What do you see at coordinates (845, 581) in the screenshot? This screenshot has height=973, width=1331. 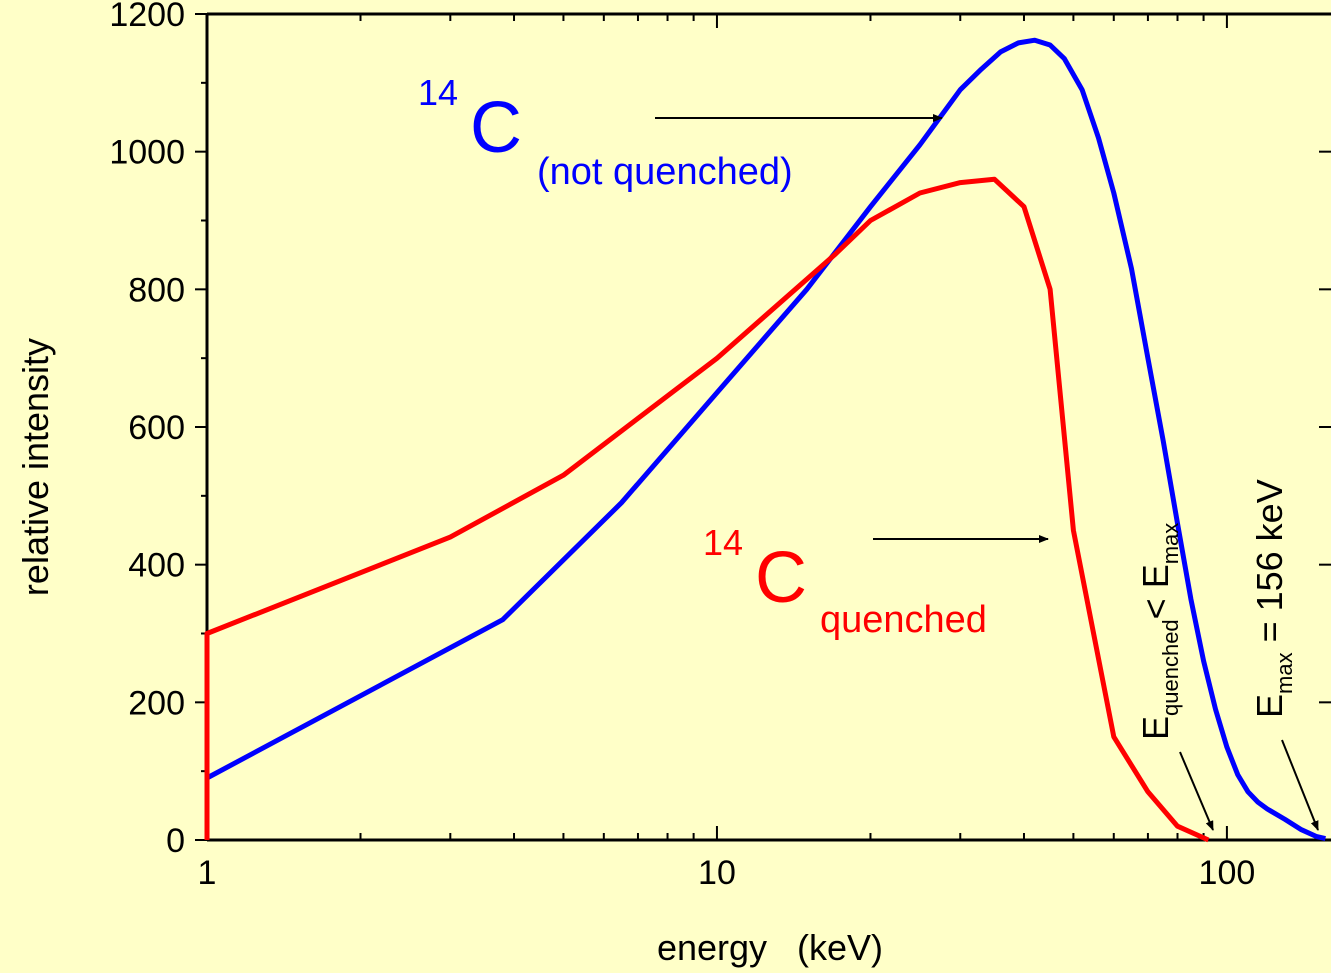 I see `red-series-label: 14 C quenched` at bounding box center [845, 581].